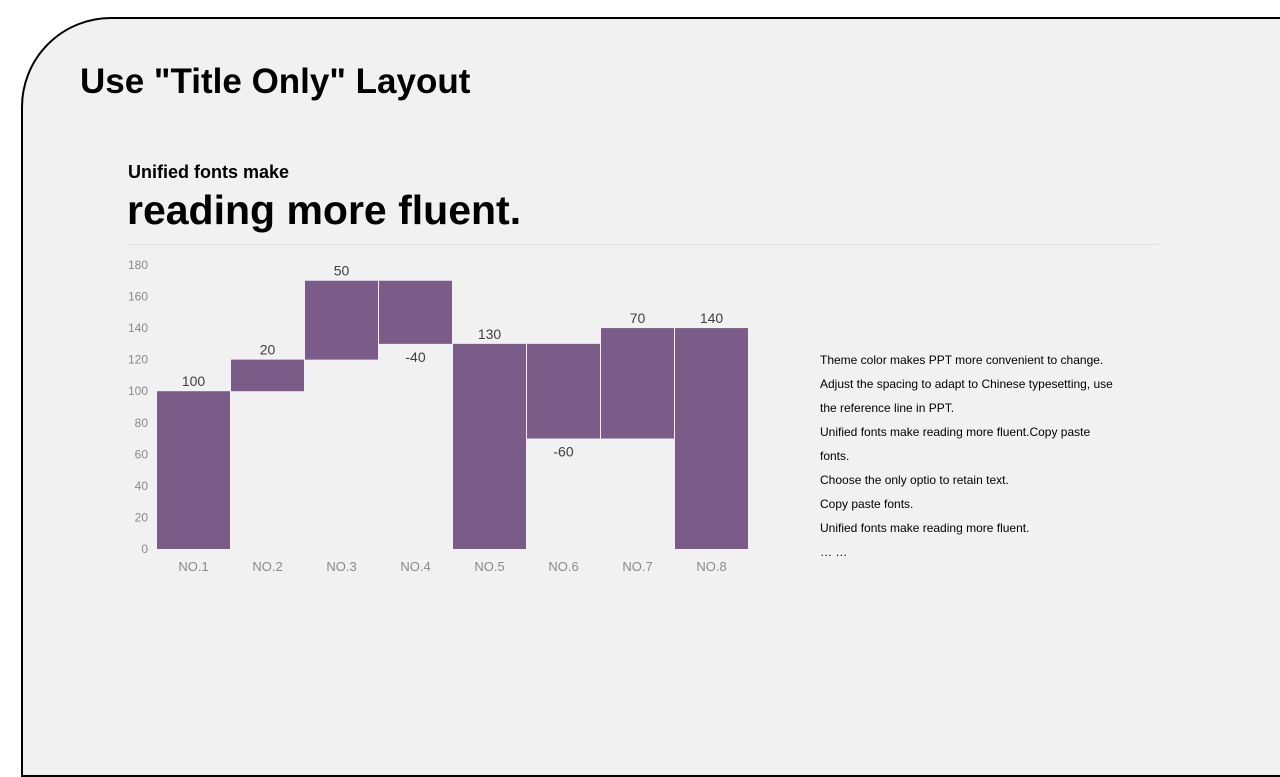 This screenshot has height=777, width=1280. Describe the element at coordinates (275, 81) in the screenshot. I see `slide-title: Use "Title Only" Layout` at that location.